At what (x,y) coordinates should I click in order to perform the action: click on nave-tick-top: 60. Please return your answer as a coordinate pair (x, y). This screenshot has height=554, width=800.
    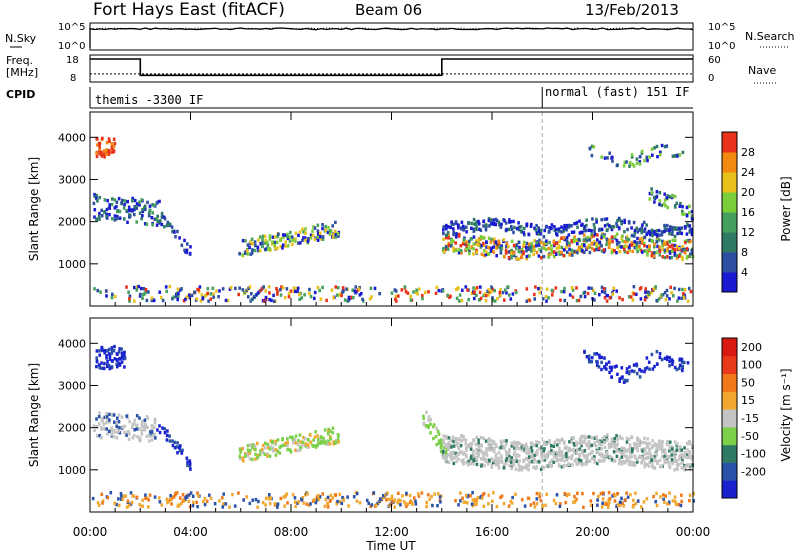
    Looking at the image, I should click on (714, 60).